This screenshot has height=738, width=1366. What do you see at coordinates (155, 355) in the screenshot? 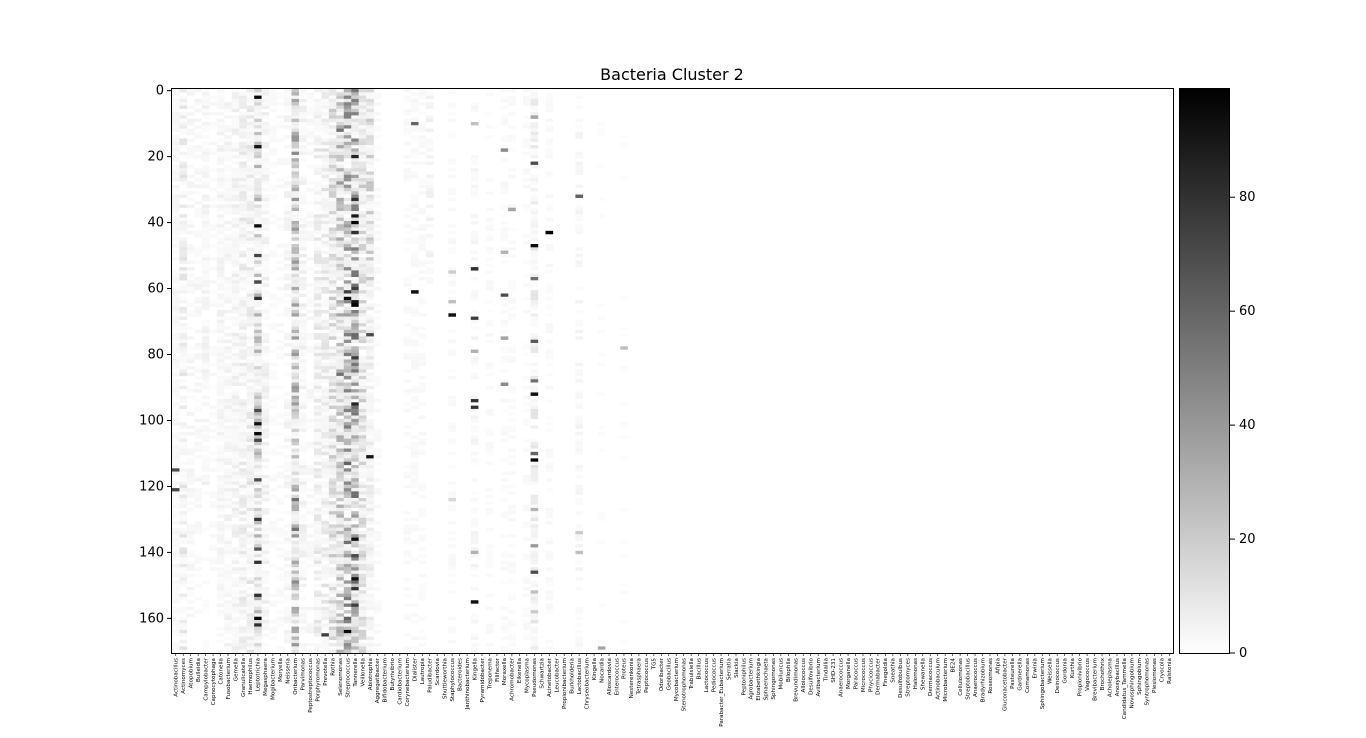
I see `y-tick-label: 80` at bounding box center [155, 355].